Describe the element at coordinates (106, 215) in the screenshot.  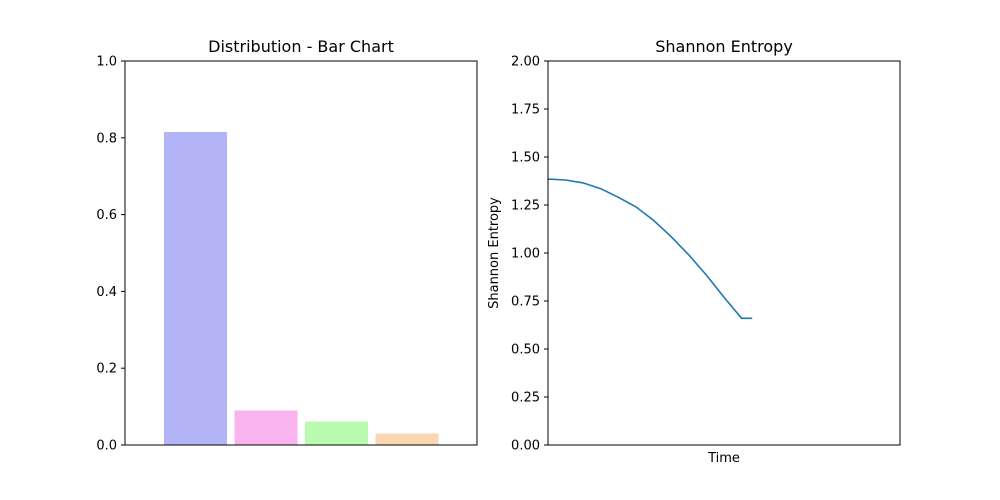
I see `bar-y-tick-label: 0.6` at that location.